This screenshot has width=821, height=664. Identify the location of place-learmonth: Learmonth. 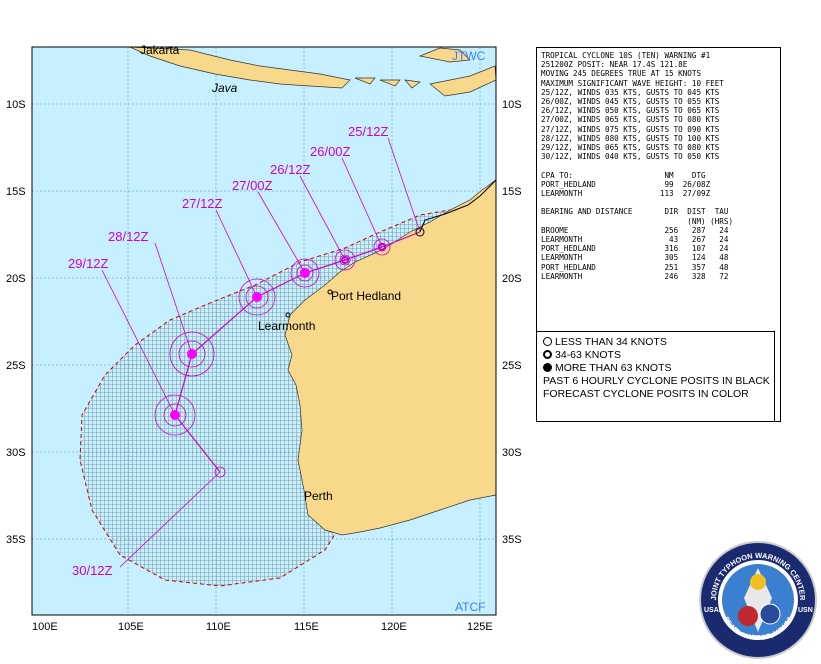
(286, 326).